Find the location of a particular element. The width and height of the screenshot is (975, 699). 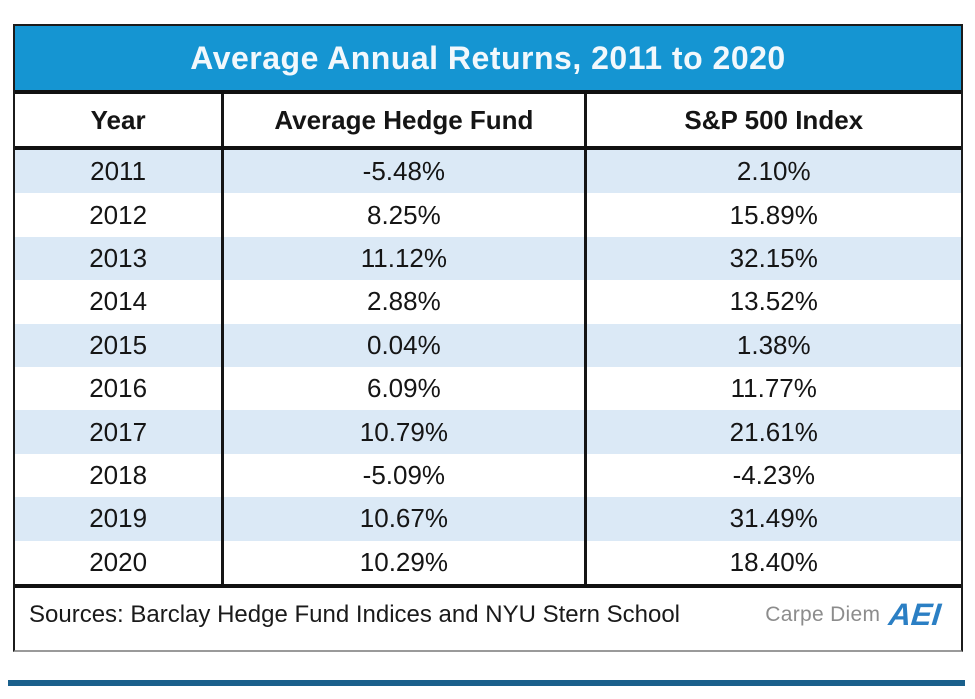

table-row: 2018 -5.09% -4.23% is located at coordinates (488, 475).